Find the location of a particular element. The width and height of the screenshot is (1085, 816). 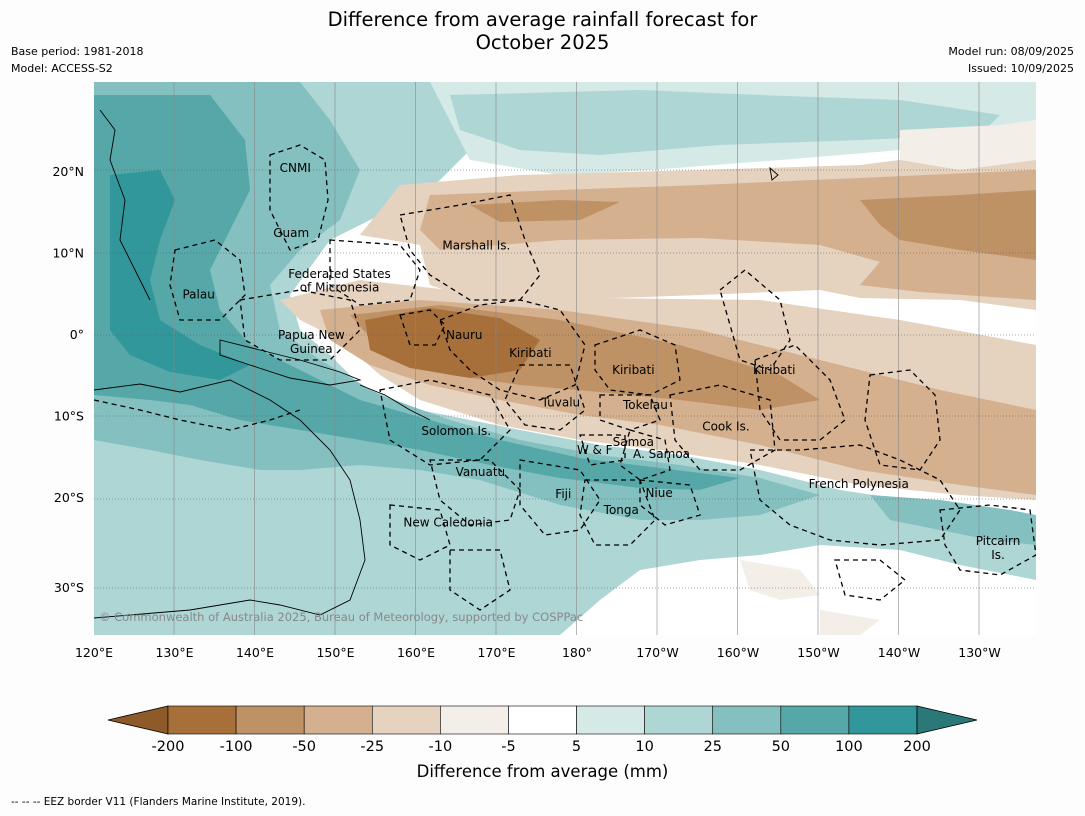

base-period: Base period: 1981-2018 is located at coordinates (77, 51).